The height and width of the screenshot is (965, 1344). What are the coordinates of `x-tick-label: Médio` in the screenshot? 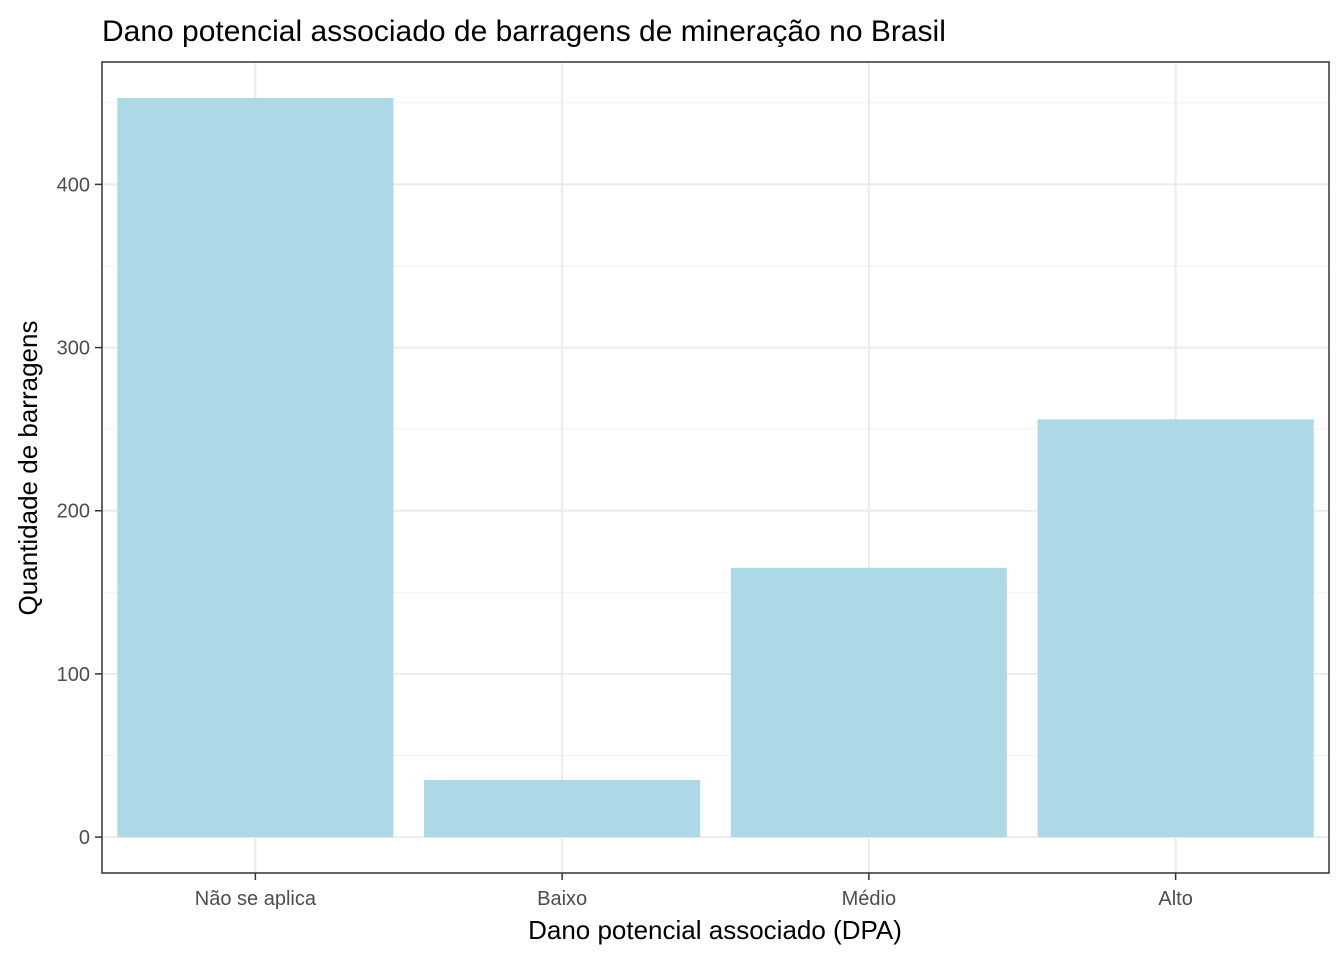 It's located at (869, 899).